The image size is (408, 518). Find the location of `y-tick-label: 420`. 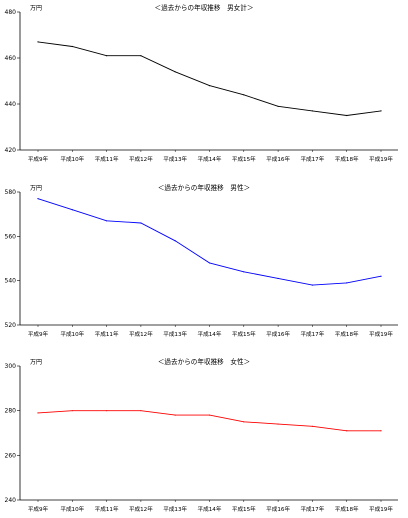

y-tick-label: 420 is located at coordinates (11, 150).